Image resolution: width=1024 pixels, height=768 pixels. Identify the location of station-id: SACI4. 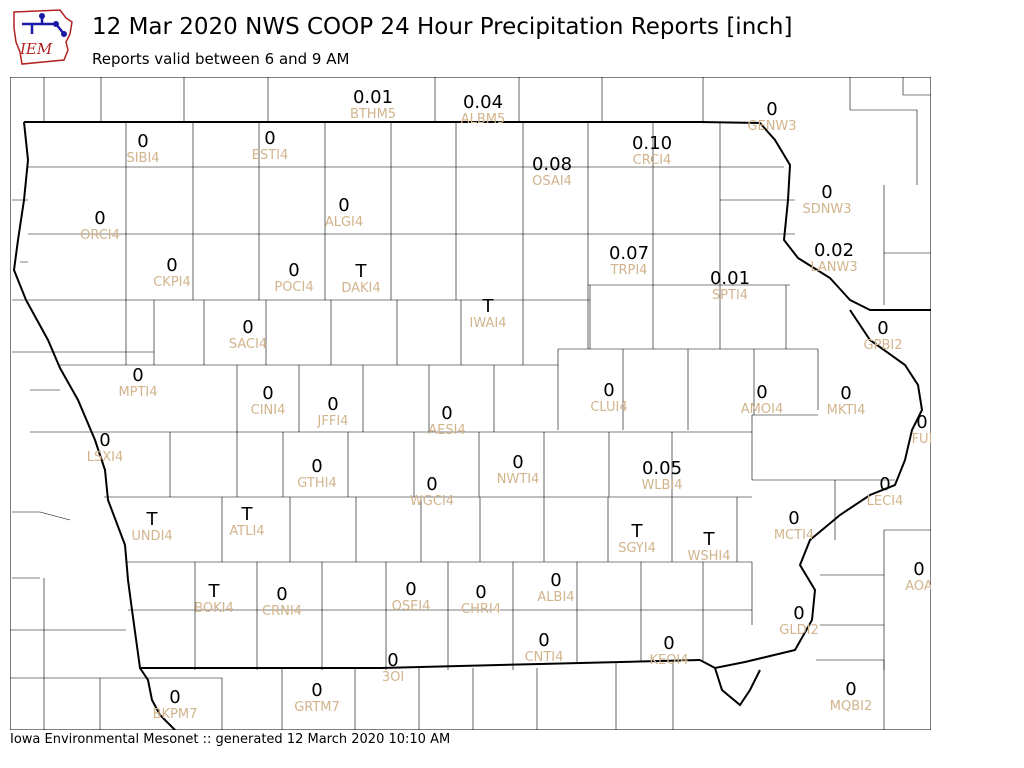
(248, 344).